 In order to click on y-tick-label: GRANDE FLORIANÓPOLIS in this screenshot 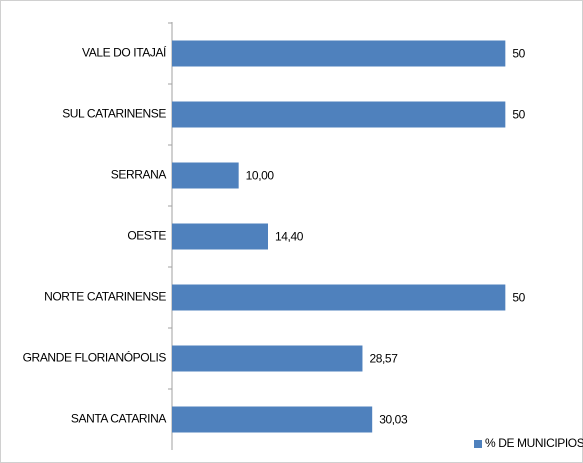, I will do `click(95, 357)`.